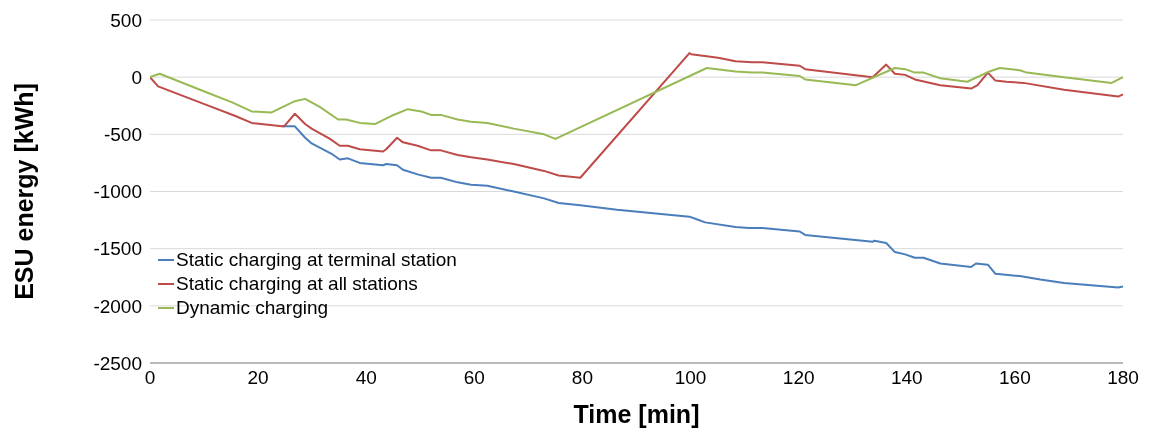 Image resolution: width=1153 pixels, height=441 pixels. What do you see at coordinates (122, 135) in the screenshot?
I see `y-tick-label: -500` at bounding box center [122, 135].